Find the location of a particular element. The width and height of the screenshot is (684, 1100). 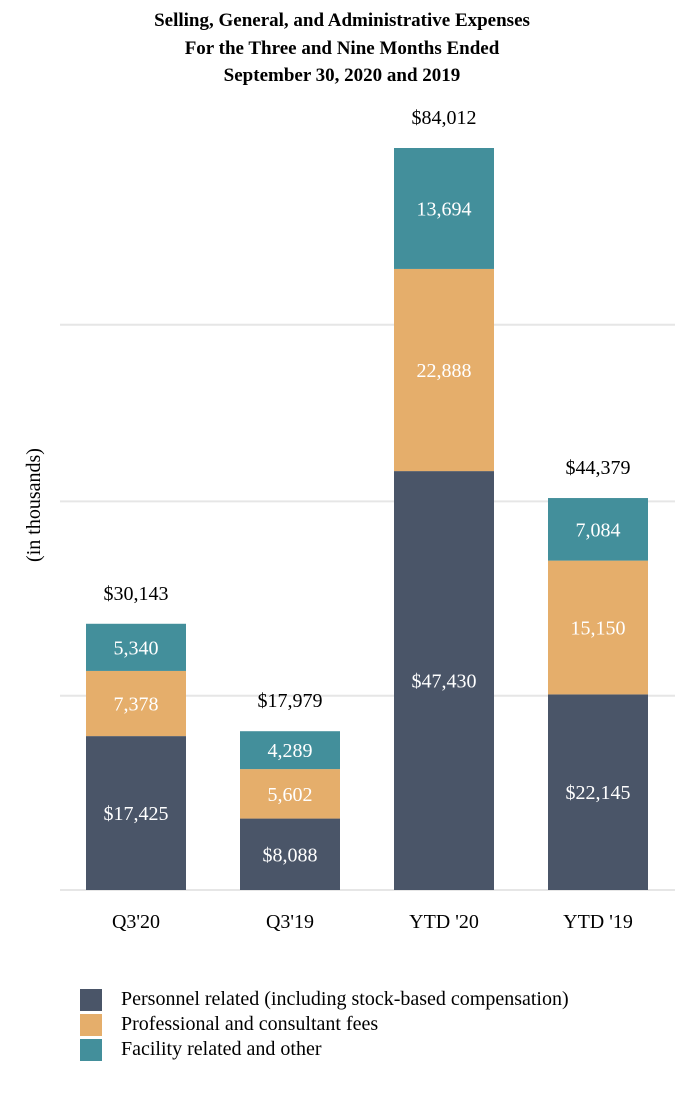

bar-segment-label: 15,150 is located at coordinates (598, 629).